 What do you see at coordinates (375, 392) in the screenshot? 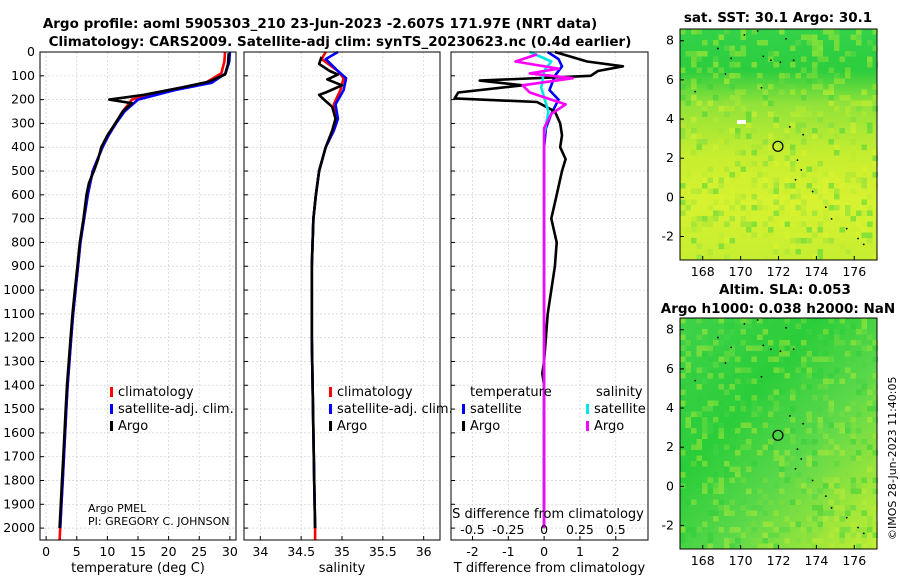
I see `legend-climatology-label: climatology` at bounding box center [375, 392].